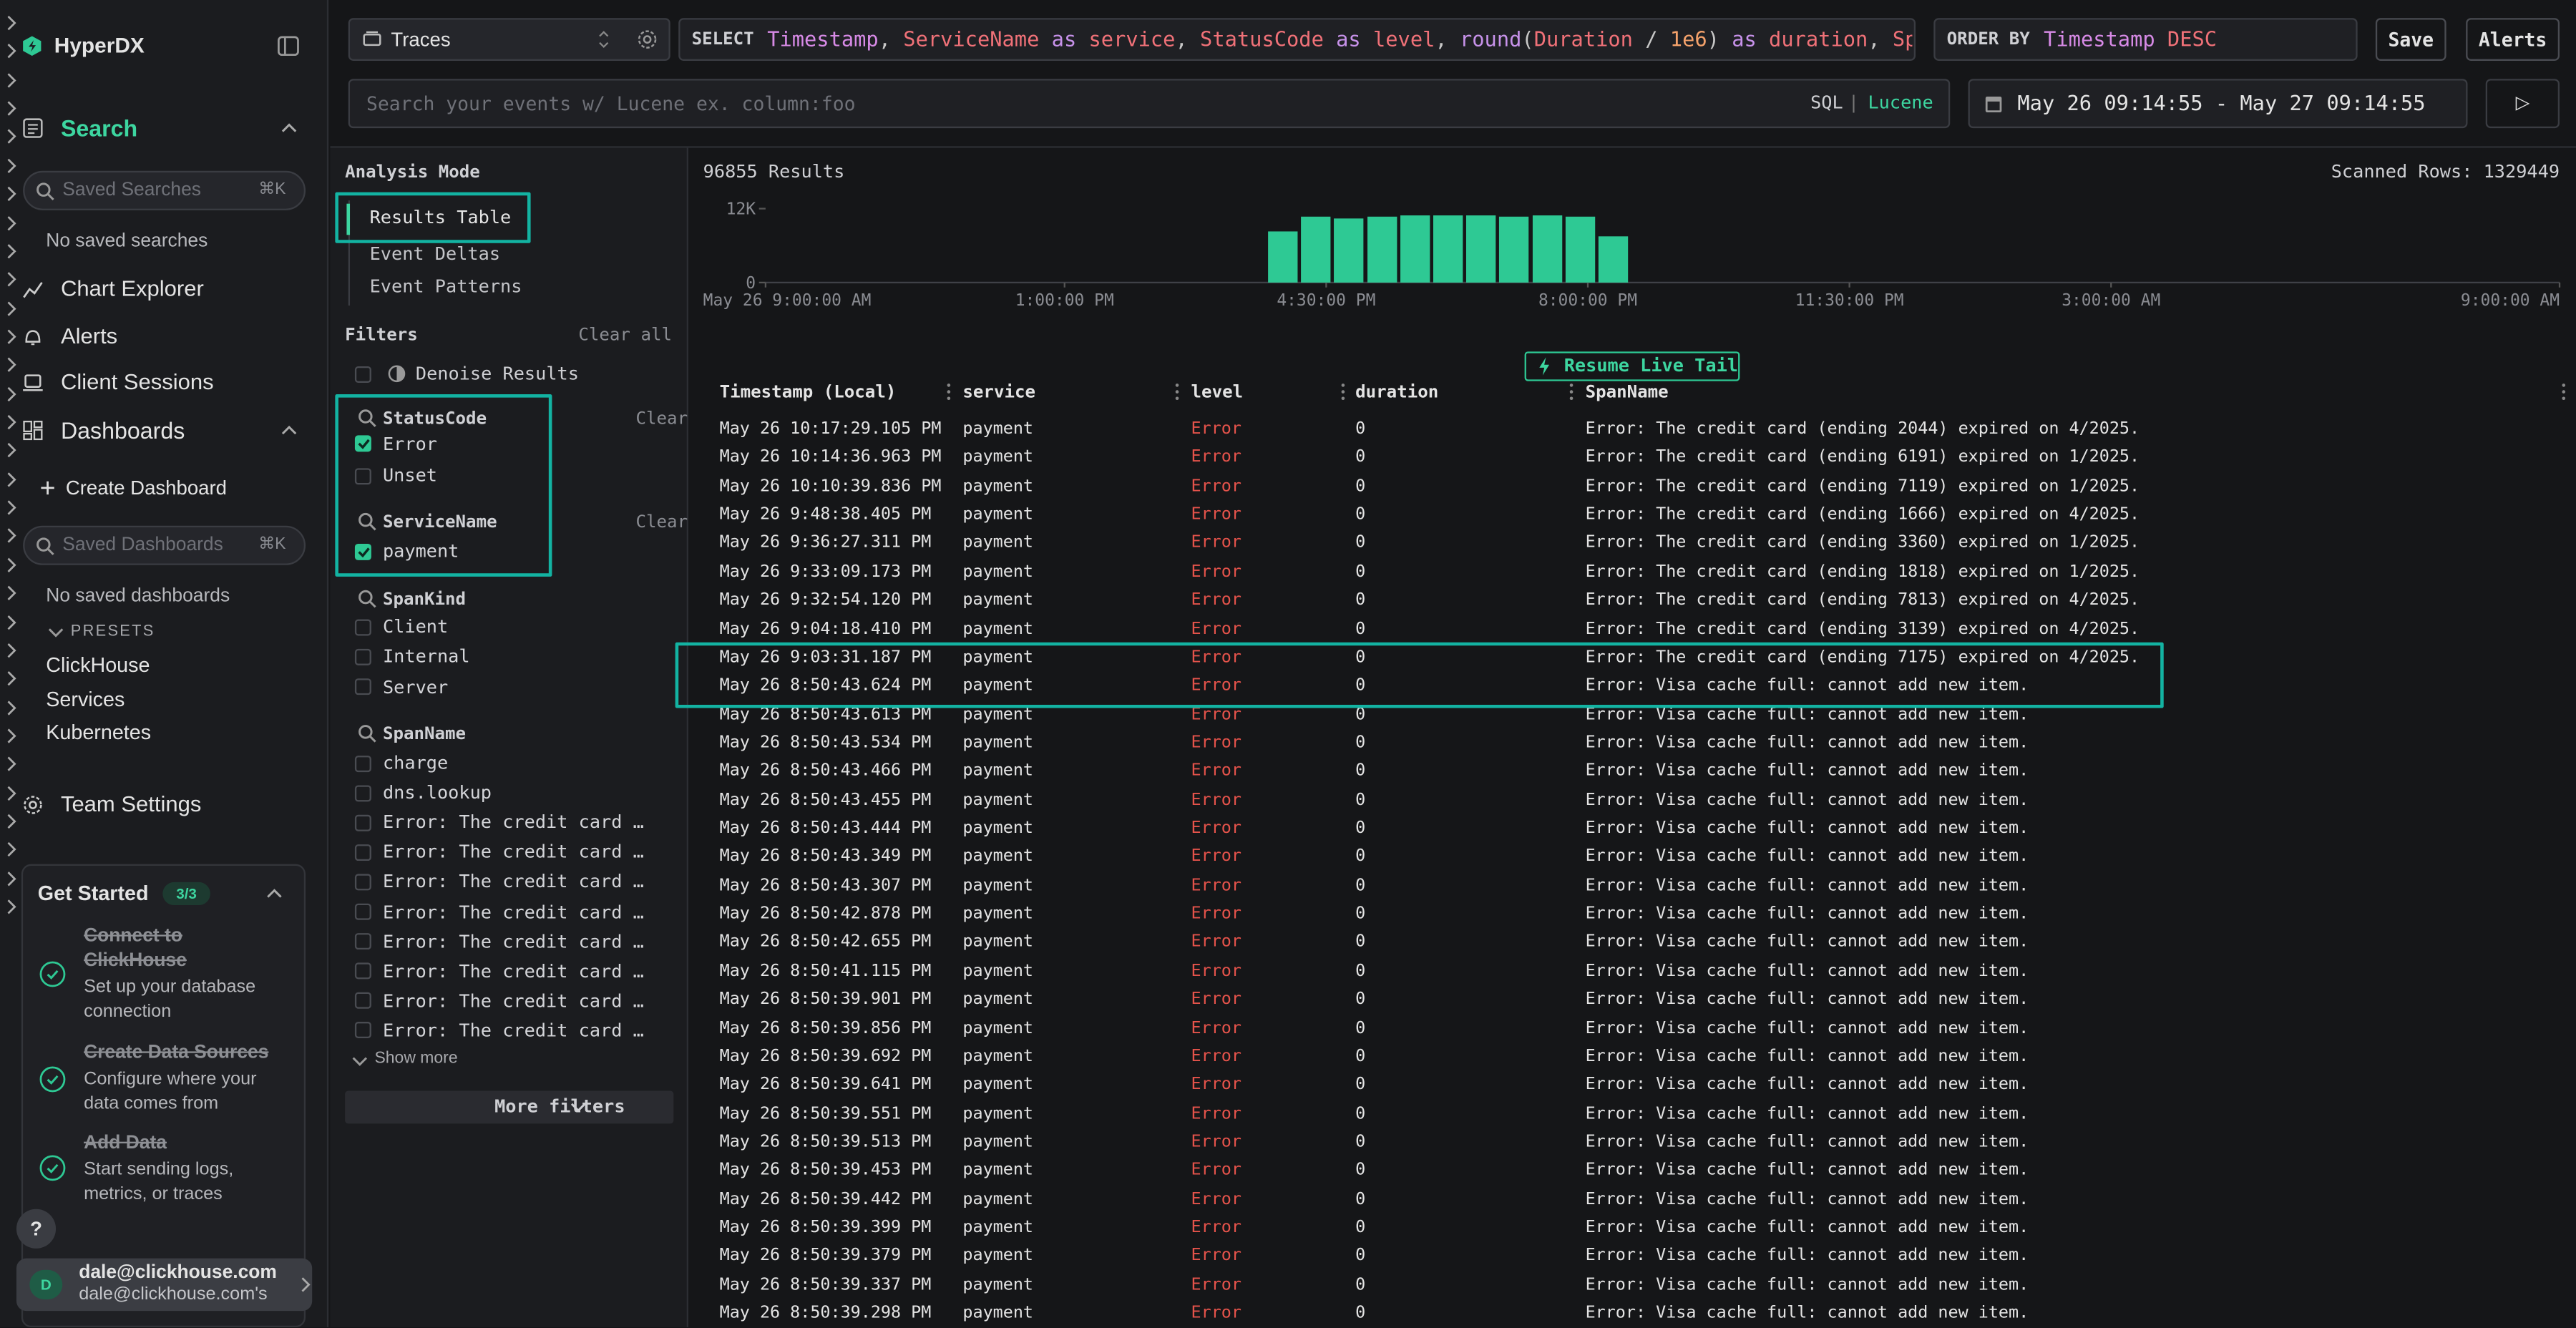 The width and height of the screenshot is (2576, 1328). I want to click on step-description: Configure where your data comes from, so click(186, 1091).